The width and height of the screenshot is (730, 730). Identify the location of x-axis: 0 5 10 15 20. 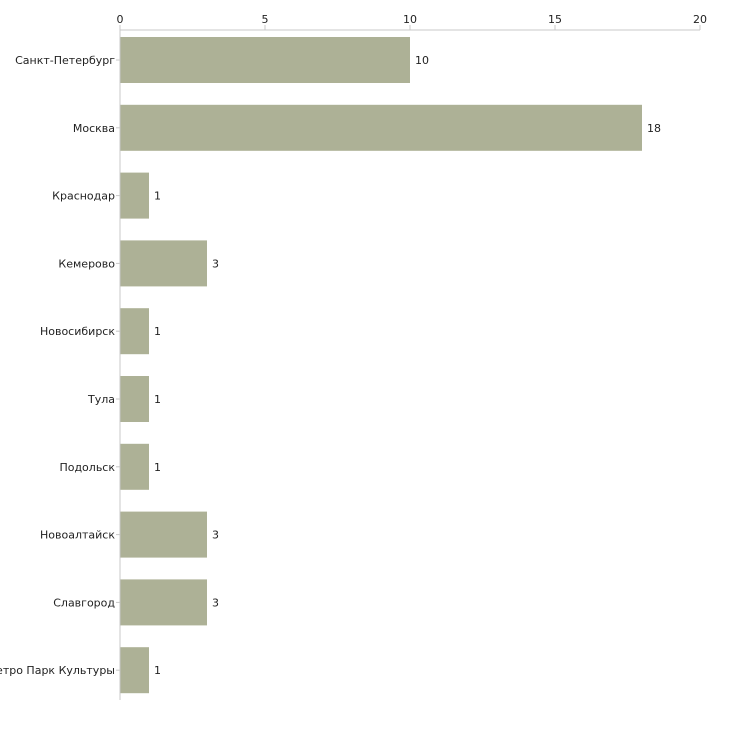
(412, 22).